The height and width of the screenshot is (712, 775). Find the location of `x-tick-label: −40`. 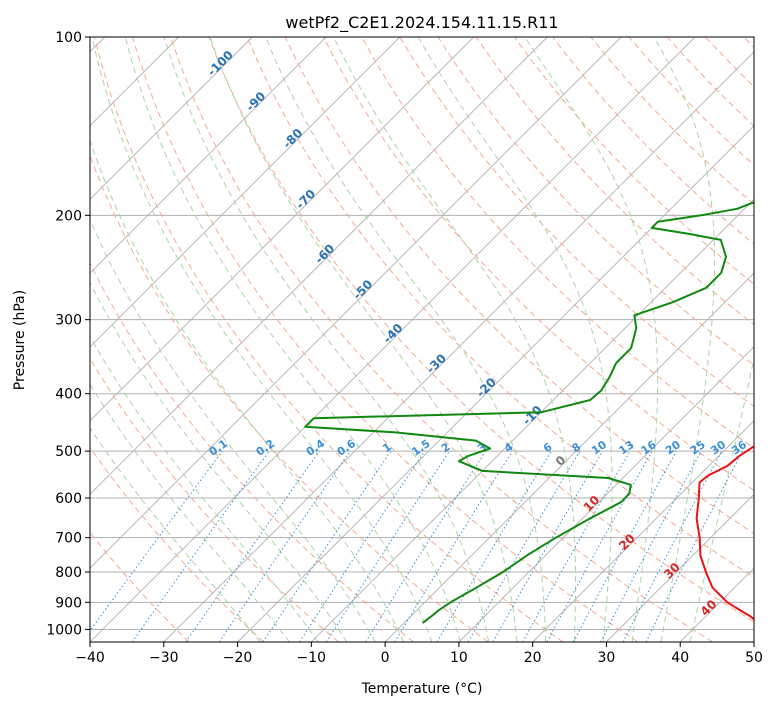

x-tick-label: −40 is located at coordinates (90, 658).